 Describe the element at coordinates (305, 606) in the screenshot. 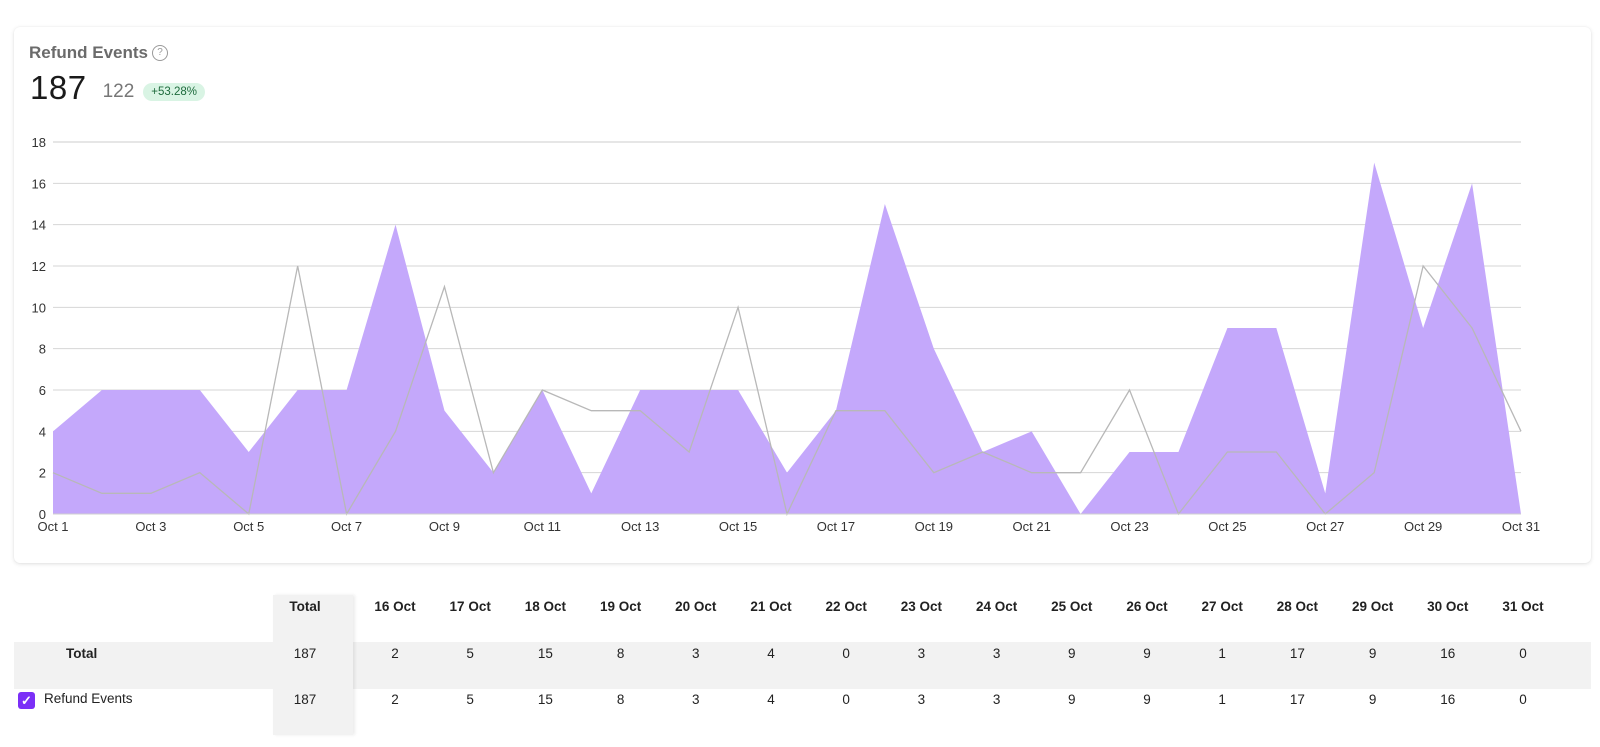

I see `header-total: Total` at that location.